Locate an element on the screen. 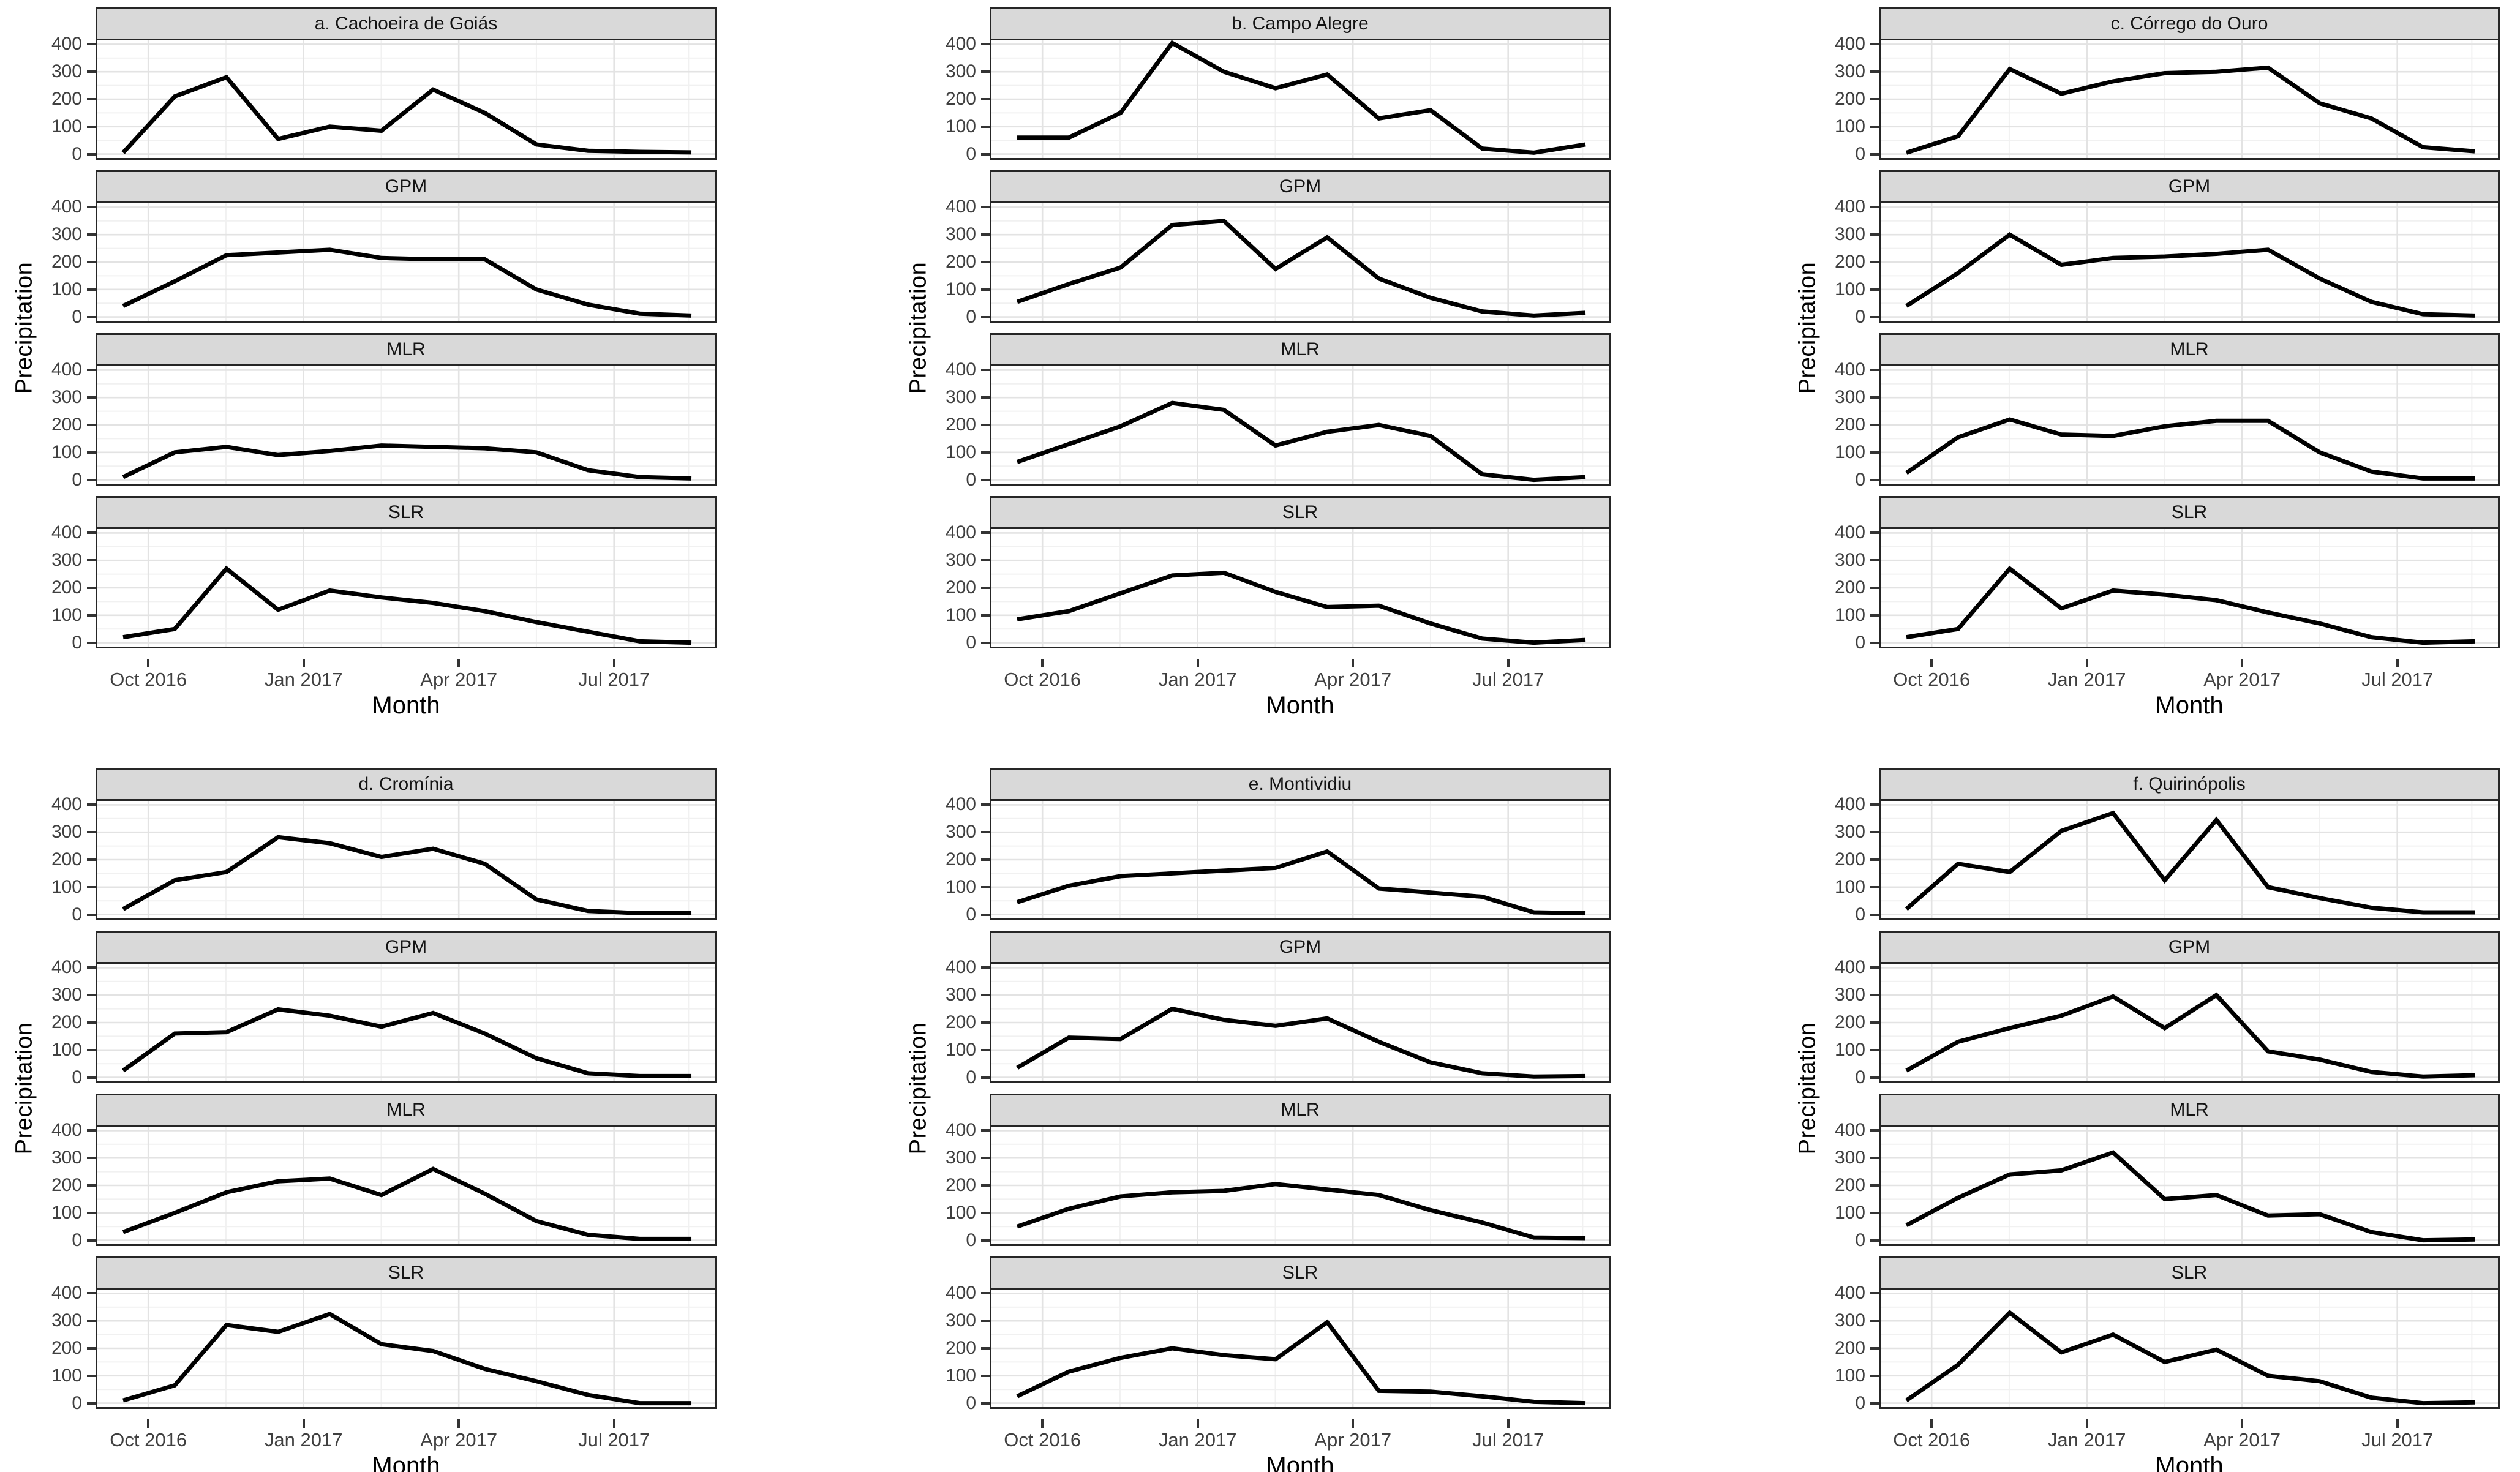  x-tick-label: Oct 2016 is located at coordinates (1042, 679).